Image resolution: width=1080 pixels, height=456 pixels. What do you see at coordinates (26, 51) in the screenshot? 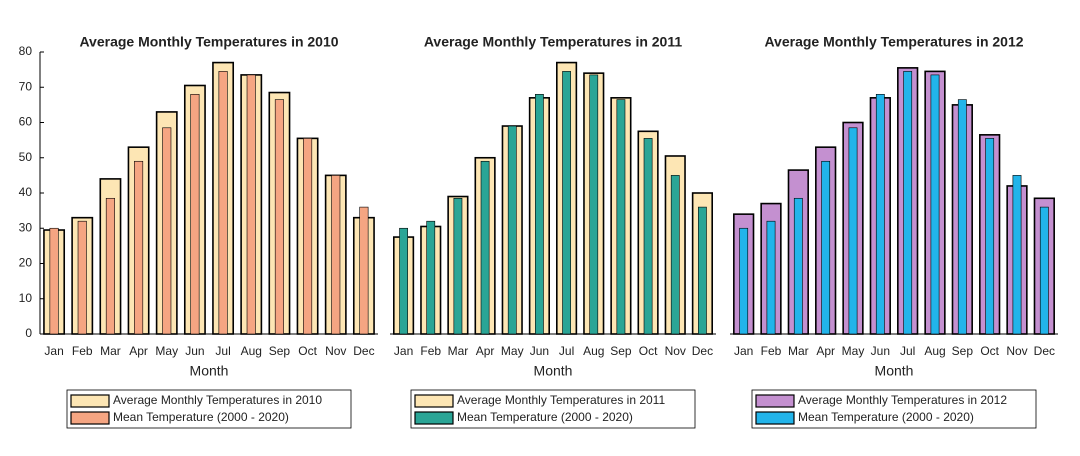
I see `y-tick-label: 80` at bounding box center [26, 51].